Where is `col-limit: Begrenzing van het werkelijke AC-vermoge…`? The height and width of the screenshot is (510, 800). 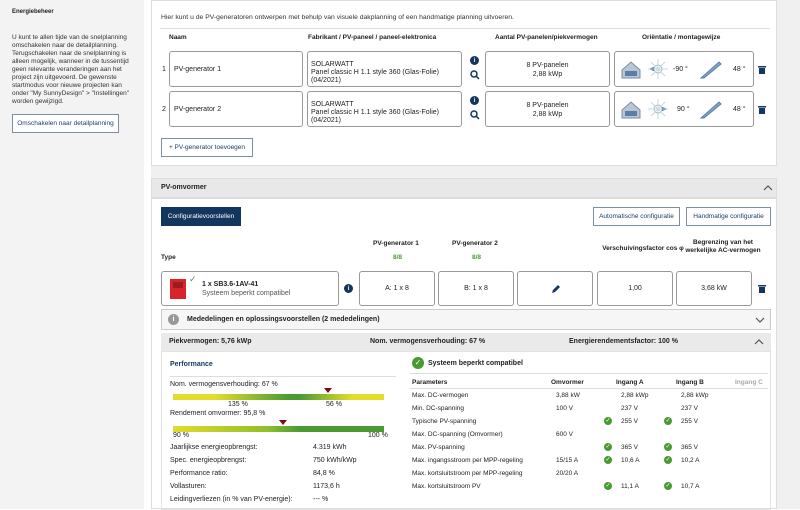
col-limit: Begrenzing van het werkelijke AC-vermoge… is located at coordinates (723, 246).